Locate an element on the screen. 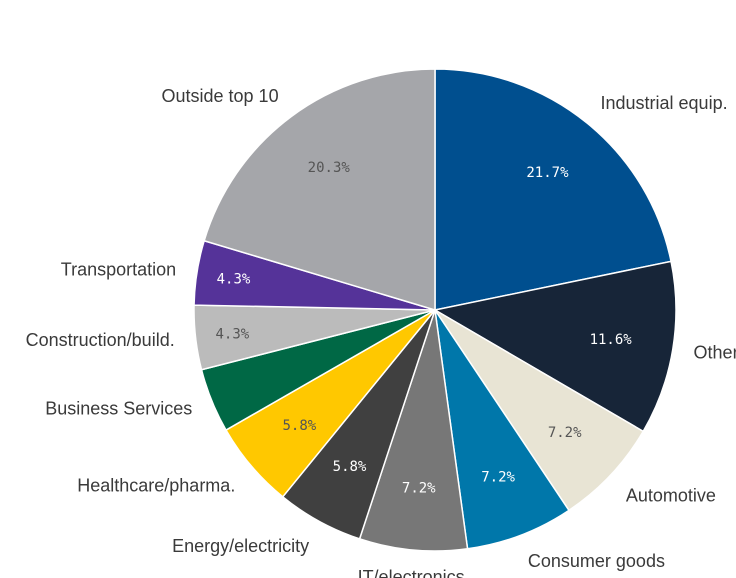 This screenshot has height=578, width=736. pie-slice-industrial-equip is located at coordinates (553, 189).